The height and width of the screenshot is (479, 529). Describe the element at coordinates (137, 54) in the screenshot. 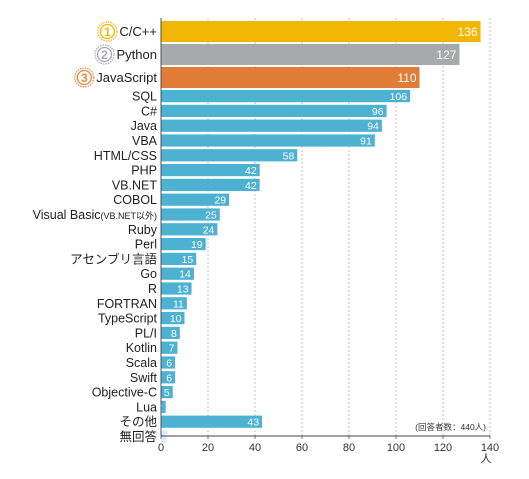

I see `category-label: Python` at that location.